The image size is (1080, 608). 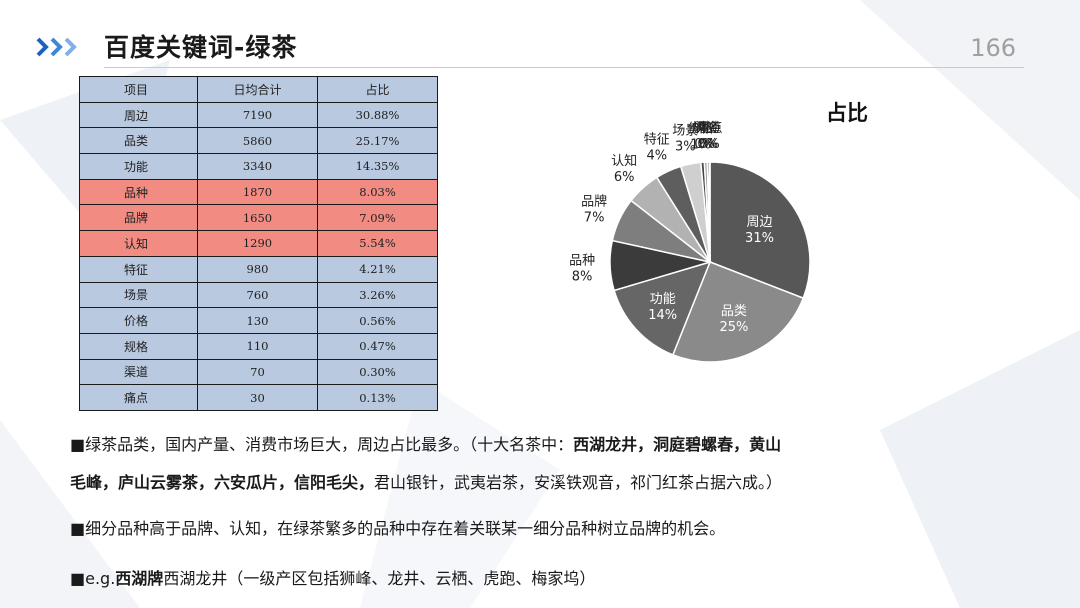 I want to click on cell-daily-total: 70, so click(x=257, y=372).